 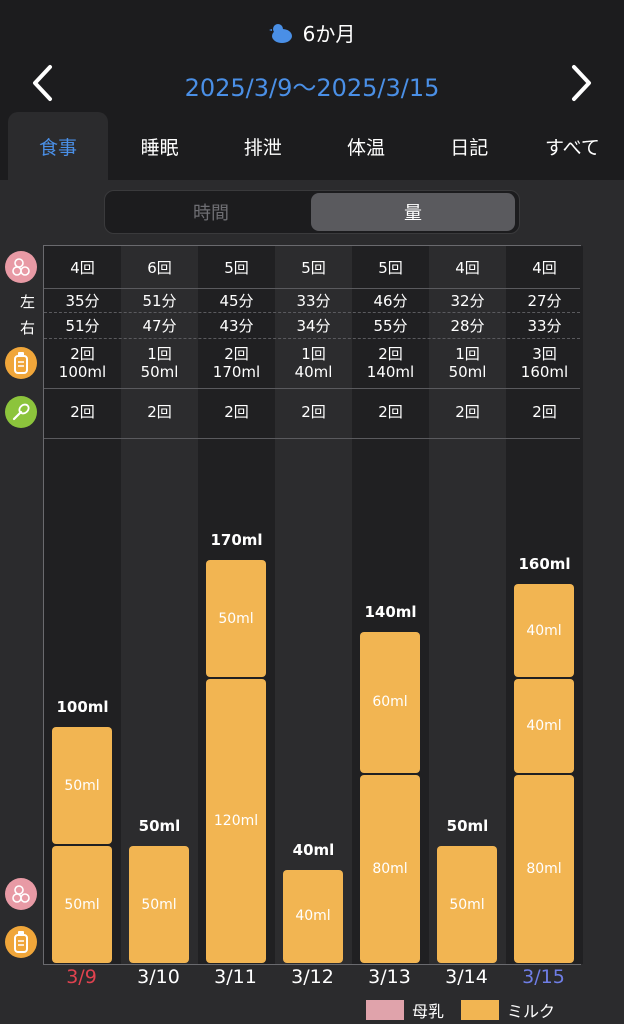 I want to click on date-tick-label: 3/15, so click(x=543, y=977).